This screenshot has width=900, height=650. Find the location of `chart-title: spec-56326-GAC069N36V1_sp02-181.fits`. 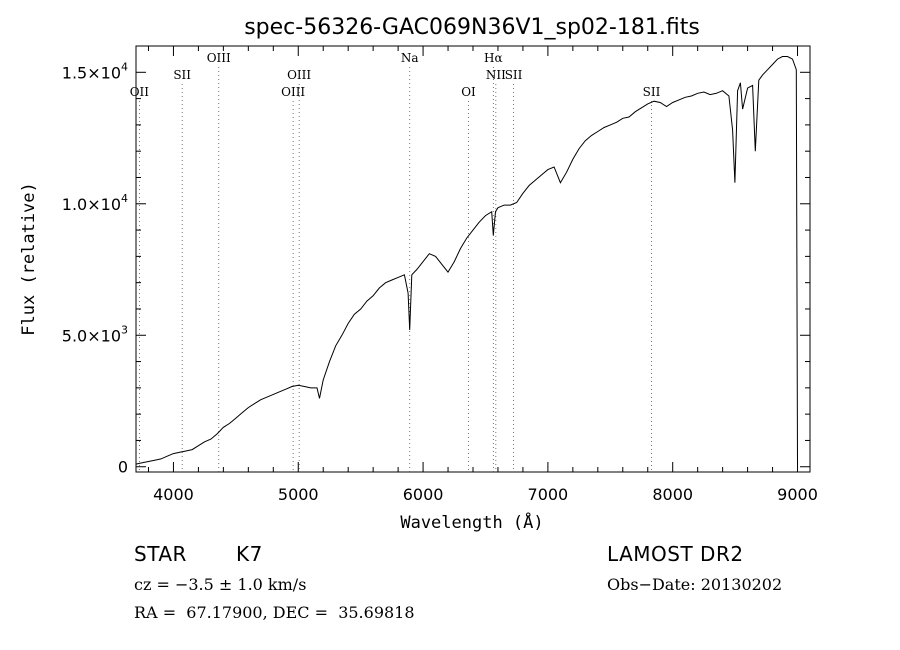

chart-title: spec-56326-GAC069N36V1_sp02-181.fits is located at coordinates (472, 27).